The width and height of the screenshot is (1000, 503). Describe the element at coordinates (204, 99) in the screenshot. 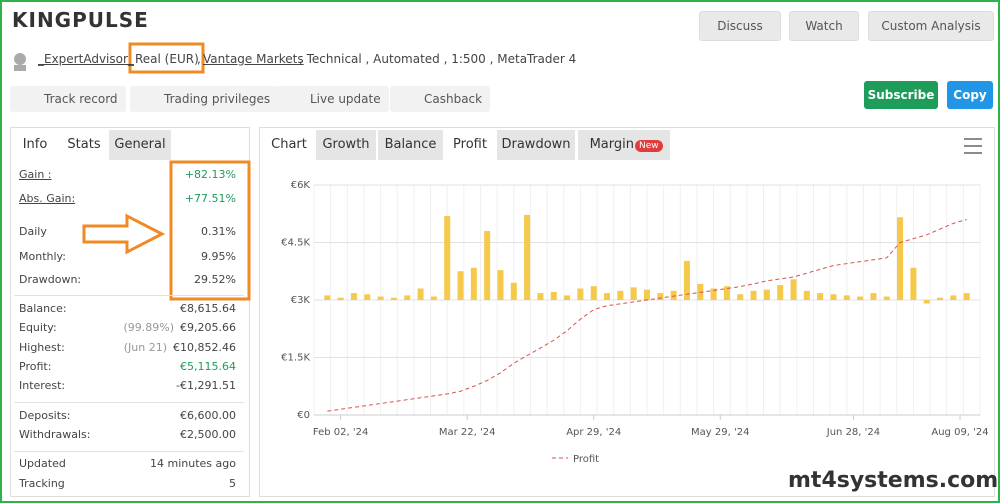

I see `badge: Trading privileges` at that location.